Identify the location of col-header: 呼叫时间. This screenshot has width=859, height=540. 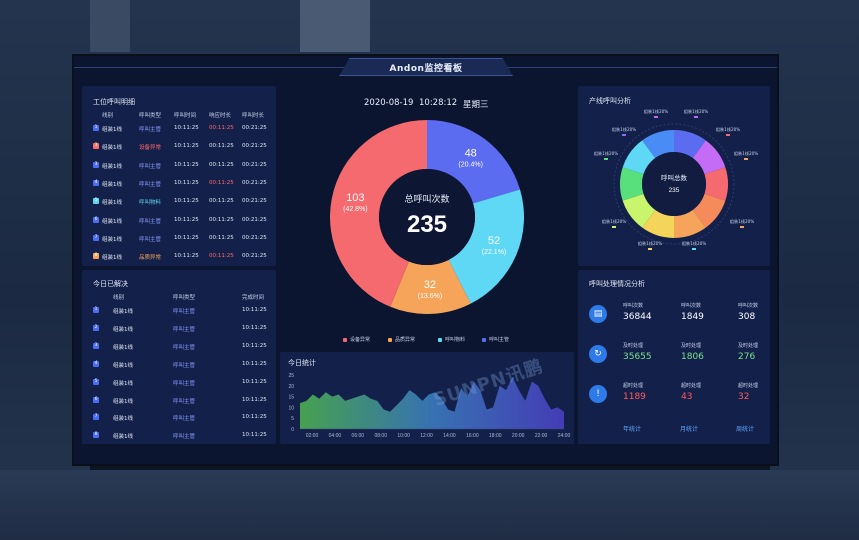
(185, 116).